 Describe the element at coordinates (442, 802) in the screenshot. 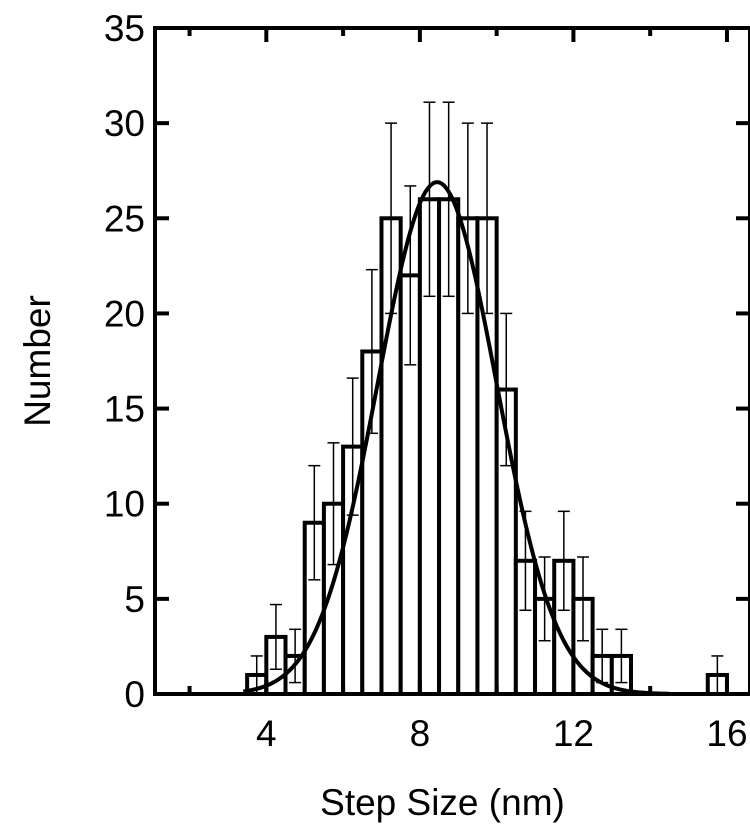

I see `x-axis-title: Step Size (nm)` at that location.